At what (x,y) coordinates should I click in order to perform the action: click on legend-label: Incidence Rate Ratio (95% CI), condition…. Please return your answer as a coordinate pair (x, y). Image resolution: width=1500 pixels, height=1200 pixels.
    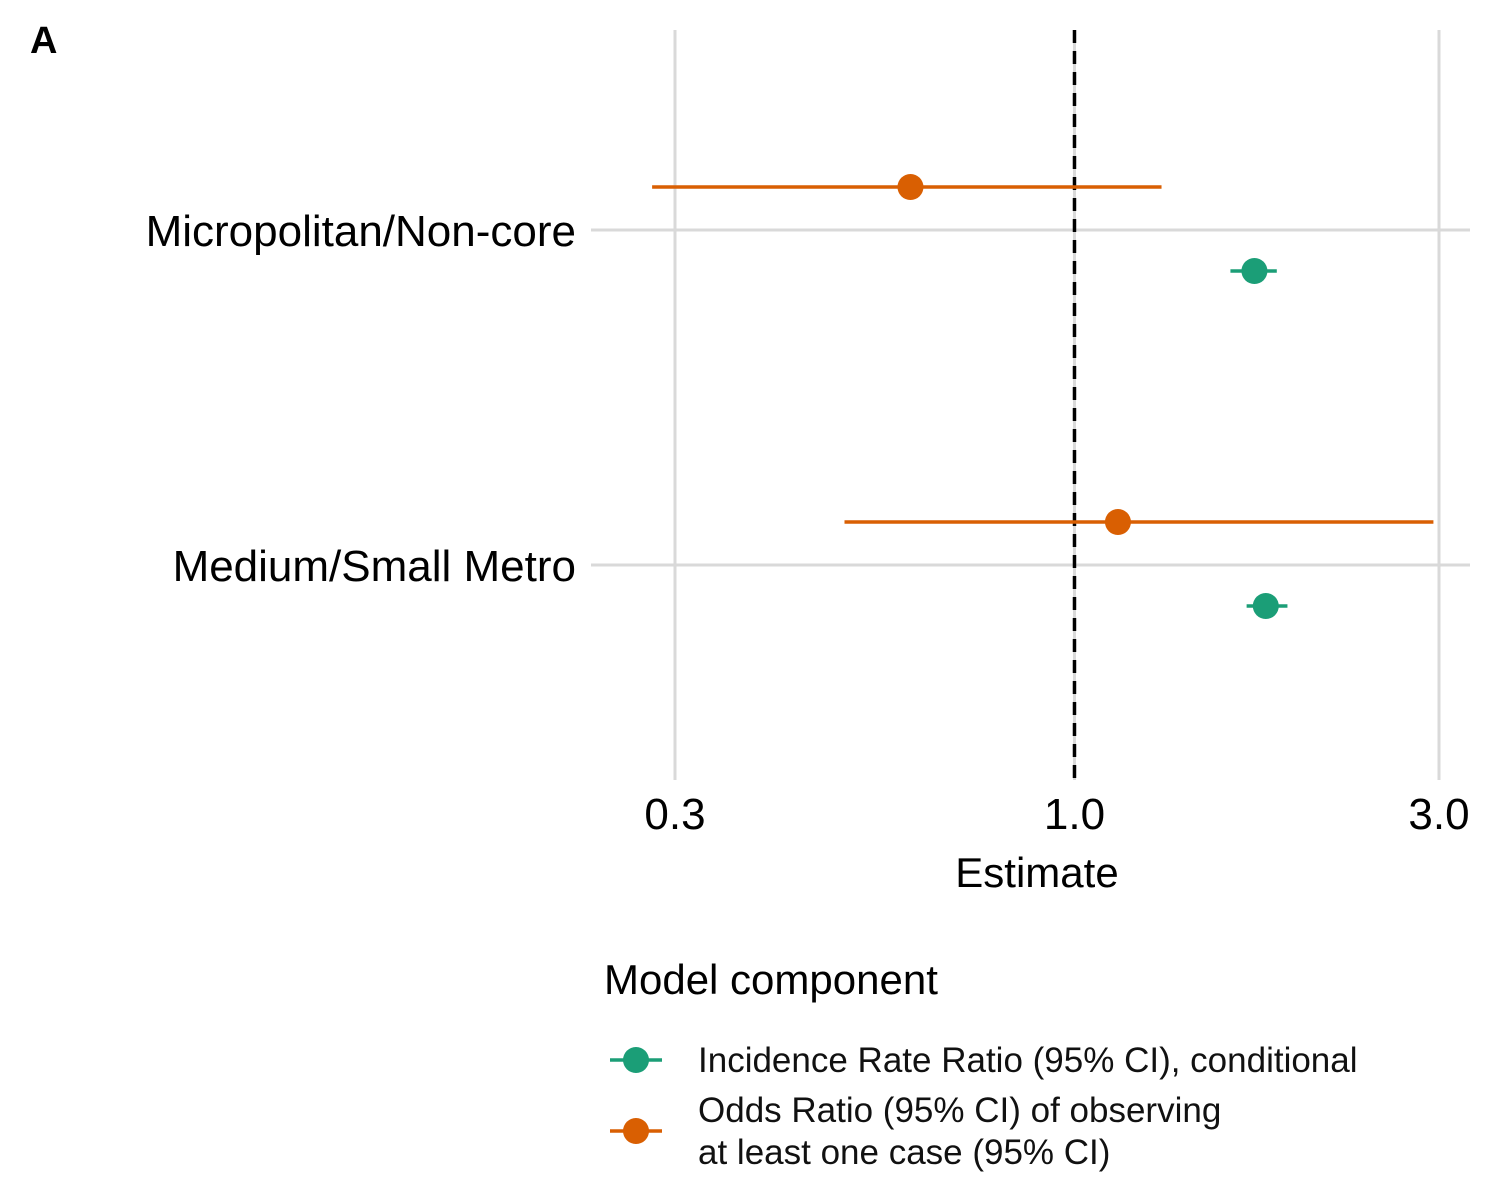
    Looking at the image, I should click on (1028, 1060).